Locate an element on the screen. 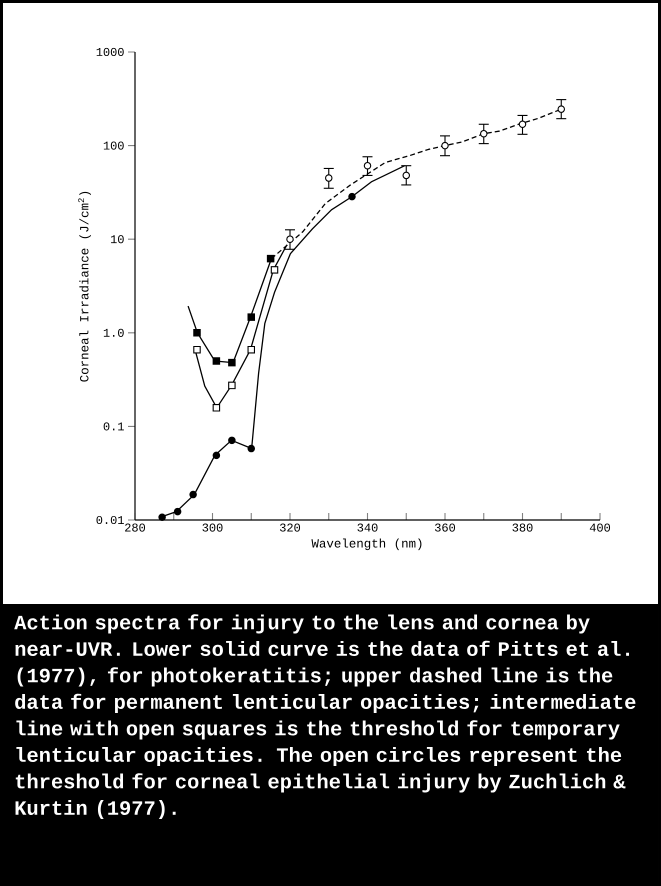 The width and height of the screenshot is (661, 886). x-tick-label: 320 is located at coordinates (290, 528).